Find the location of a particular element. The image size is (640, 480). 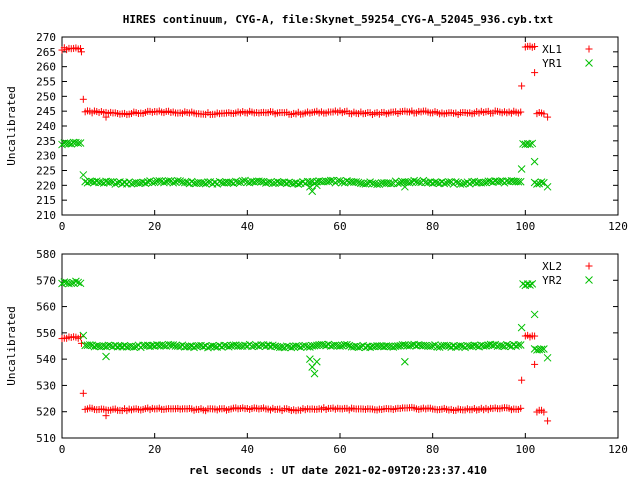

y-tick-label: 220 is located at coordinates (46, 185).